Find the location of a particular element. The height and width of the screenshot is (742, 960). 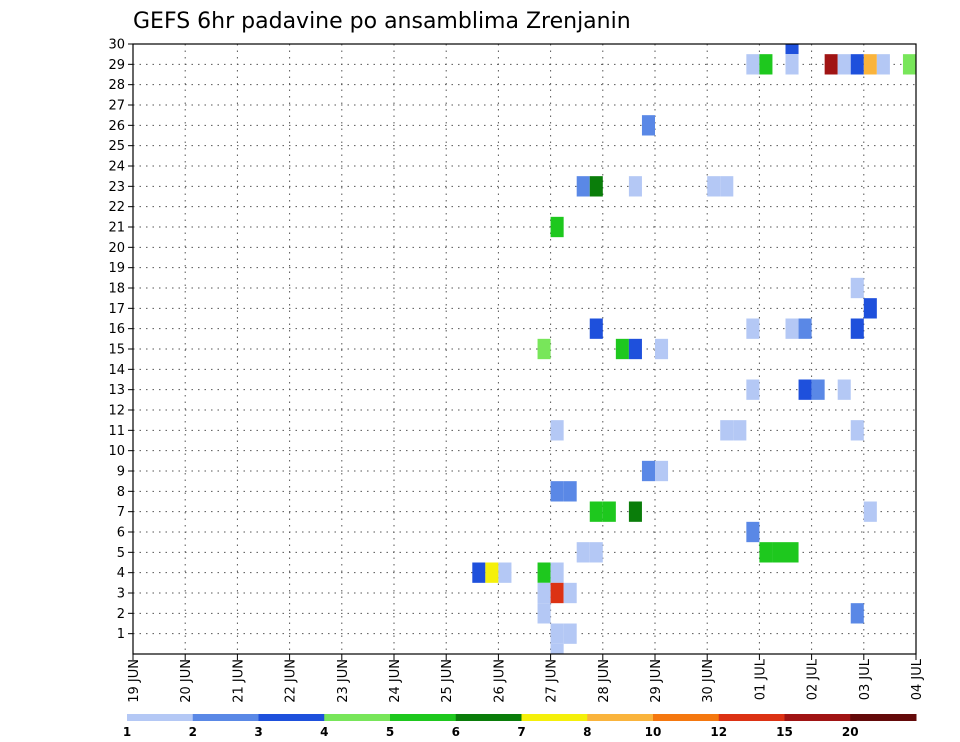

y-tick-label: 29 is located at coordinates (116, 65).